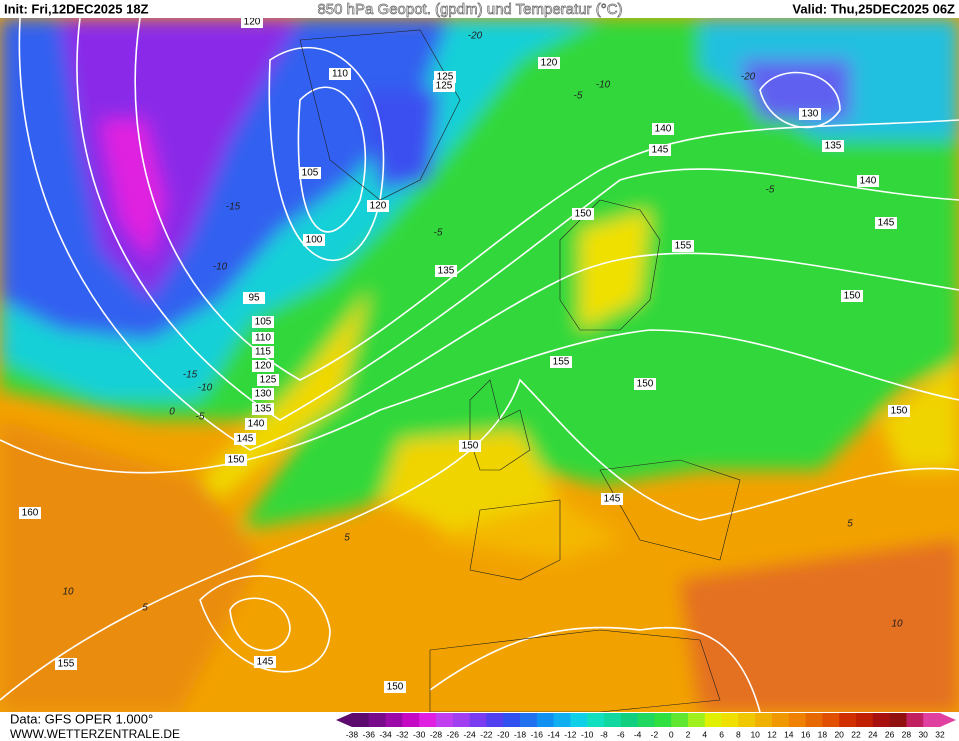  Describe the element at coordinates (314, 240) in the screenshot. I see `geopotential-label: 100` at that location.